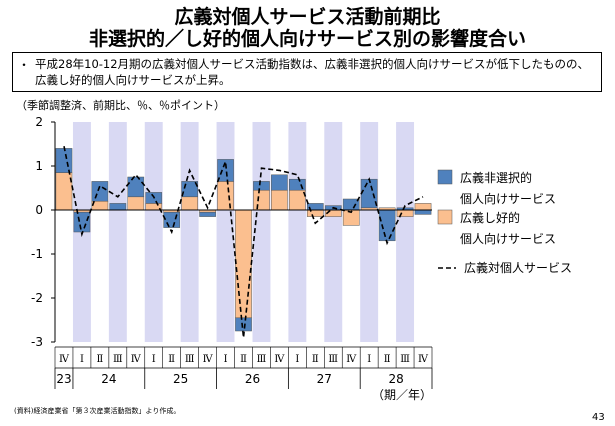 This screenshot has width=615, height=426. I want to click on x-tick-label-year: 23, so click(63, 379).